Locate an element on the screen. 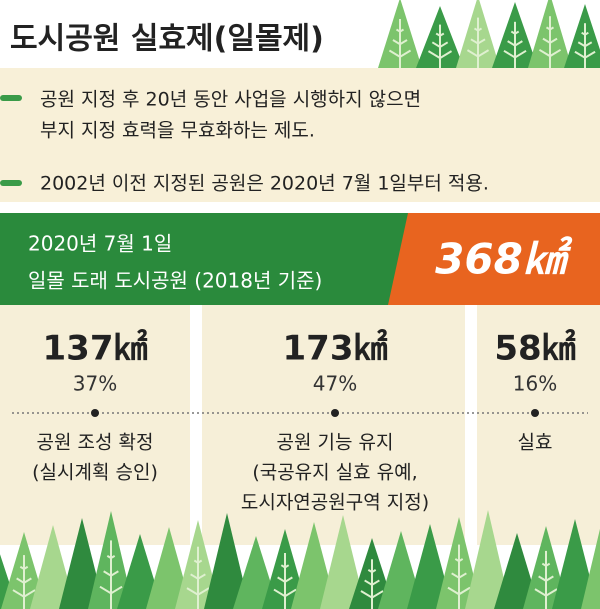 The image size is (600, 609). column-line: (국공유지 실효 유예, is located at coordinates (334, 473).